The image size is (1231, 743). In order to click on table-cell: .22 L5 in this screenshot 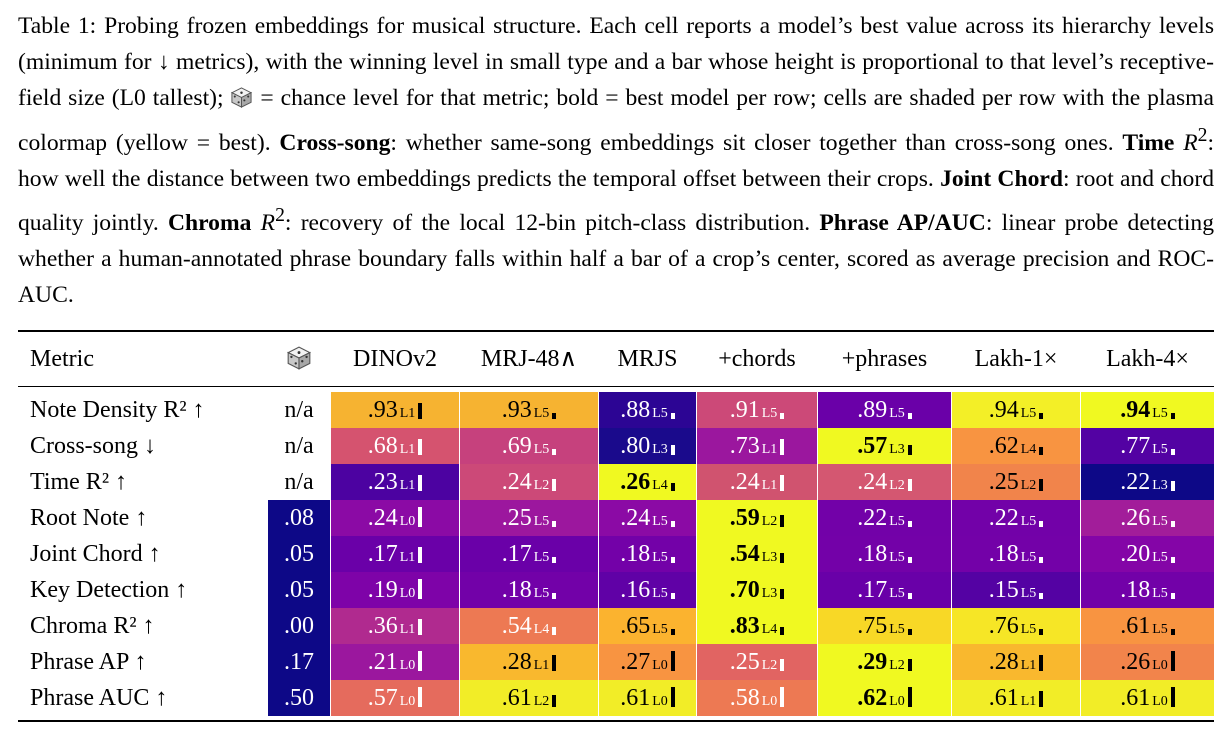, I will do `click(884, 518)`.